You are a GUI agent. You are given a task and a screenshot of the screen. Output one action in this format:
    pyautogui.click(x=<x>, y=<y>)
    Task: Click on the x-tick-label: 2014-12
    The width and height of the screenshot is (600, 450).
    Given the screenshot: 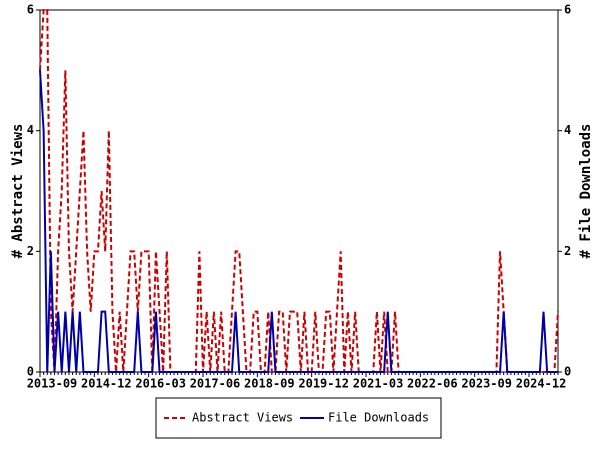 What is the action you would take?
    pyautogui.click(x=106, y=384)
    